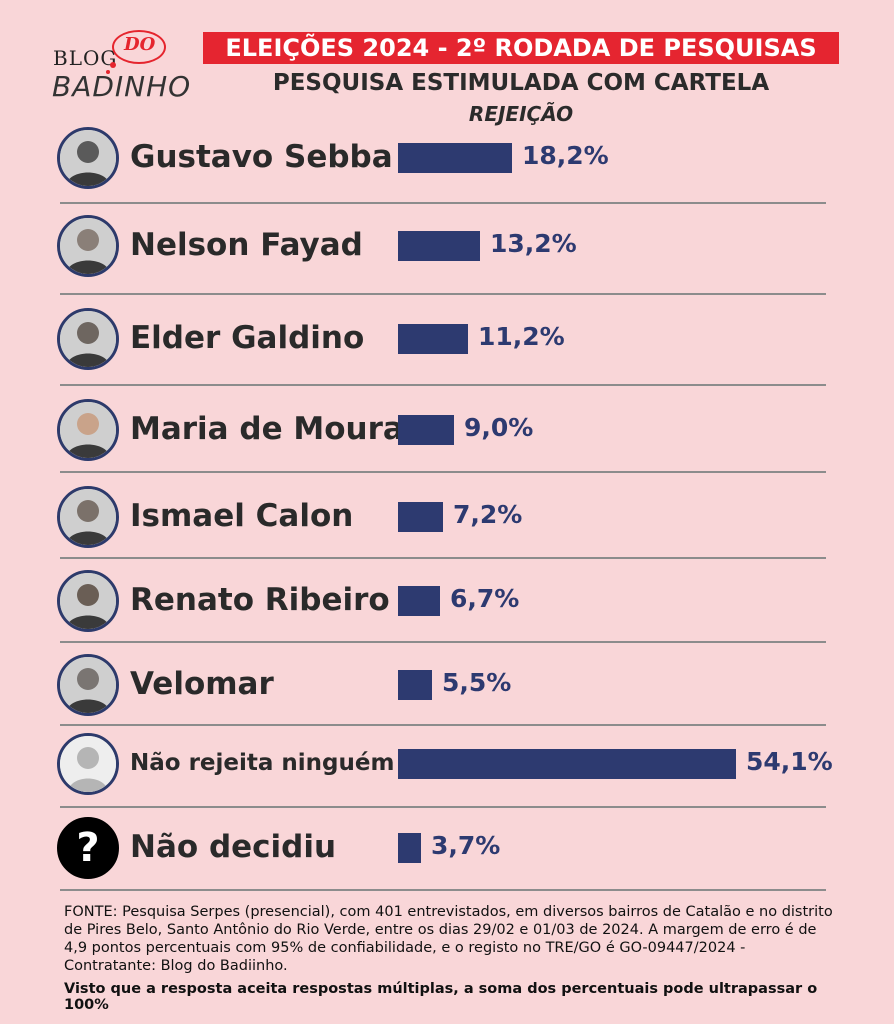 This screenshot has height=1024, width=894. What do you see at coordinates (521, 114) in the screenshot?
I see `section-title: REJEIÇÃO` at bounding box center [521, 114].